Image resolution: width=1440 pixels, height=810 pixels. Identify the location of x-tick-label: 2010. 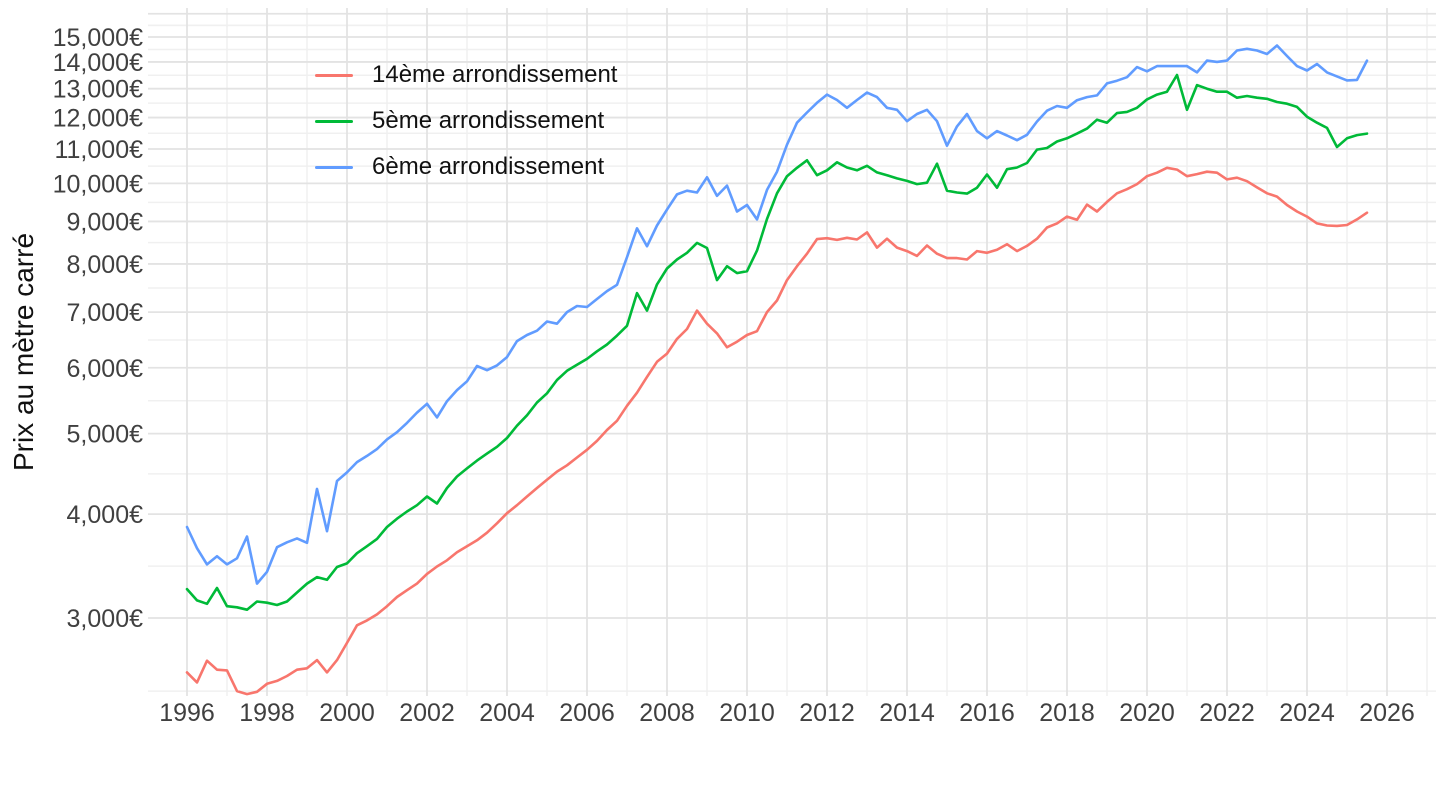
(747, 713).